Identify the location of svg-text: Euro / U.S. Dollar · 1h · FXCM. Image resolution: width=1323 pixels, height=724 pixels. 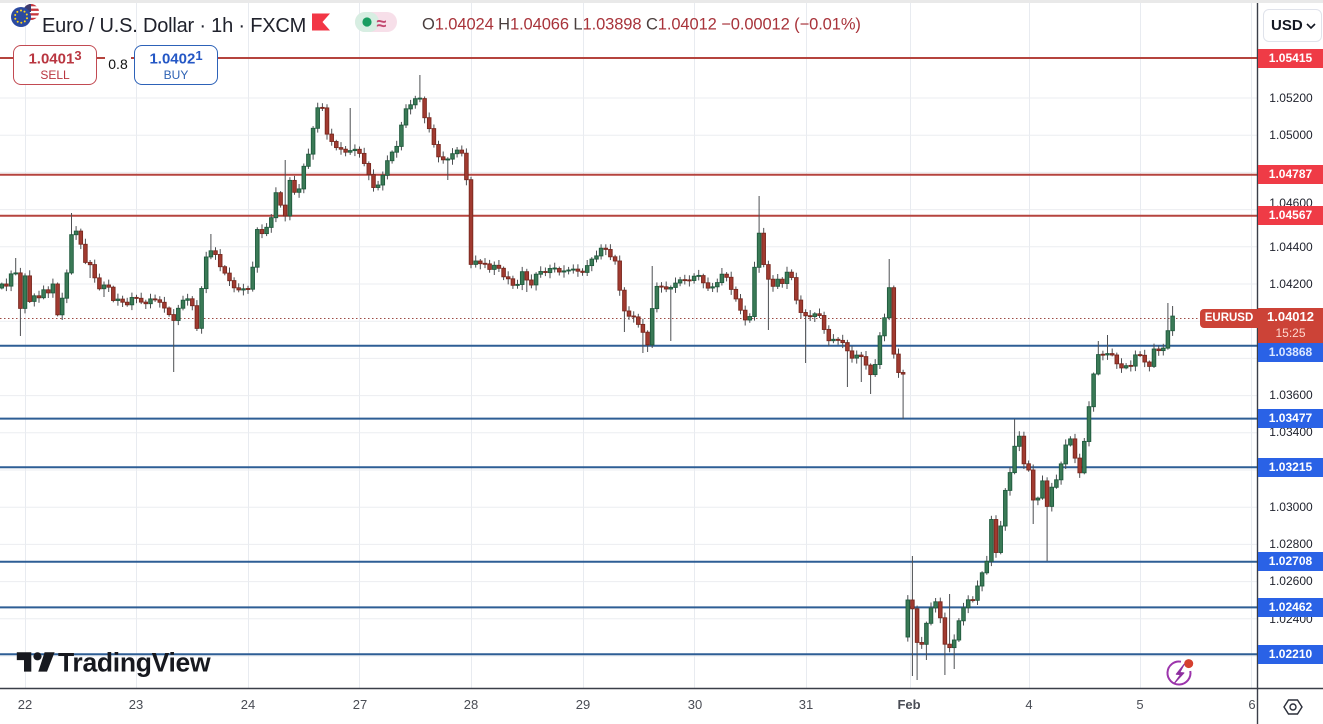
(174, 26).